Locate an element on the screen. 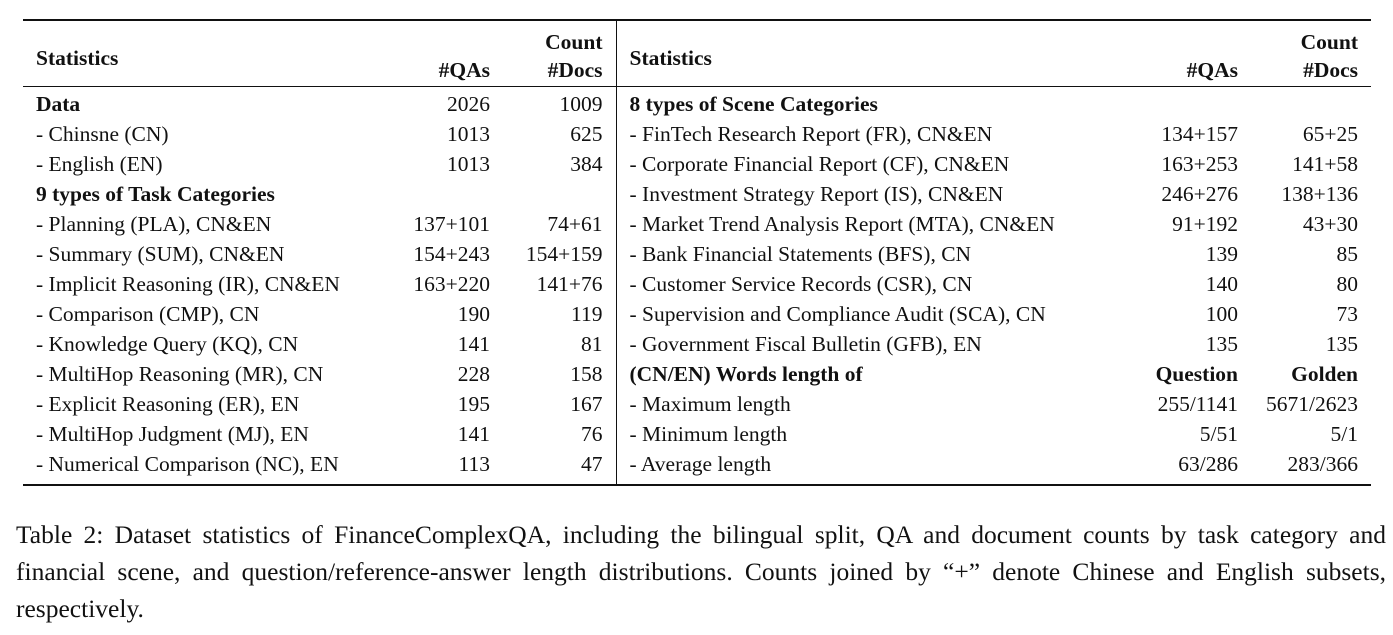 This screenshot has width=1393, height=635. cell-qas-right: 140 is located at coordinates (1221, 284).